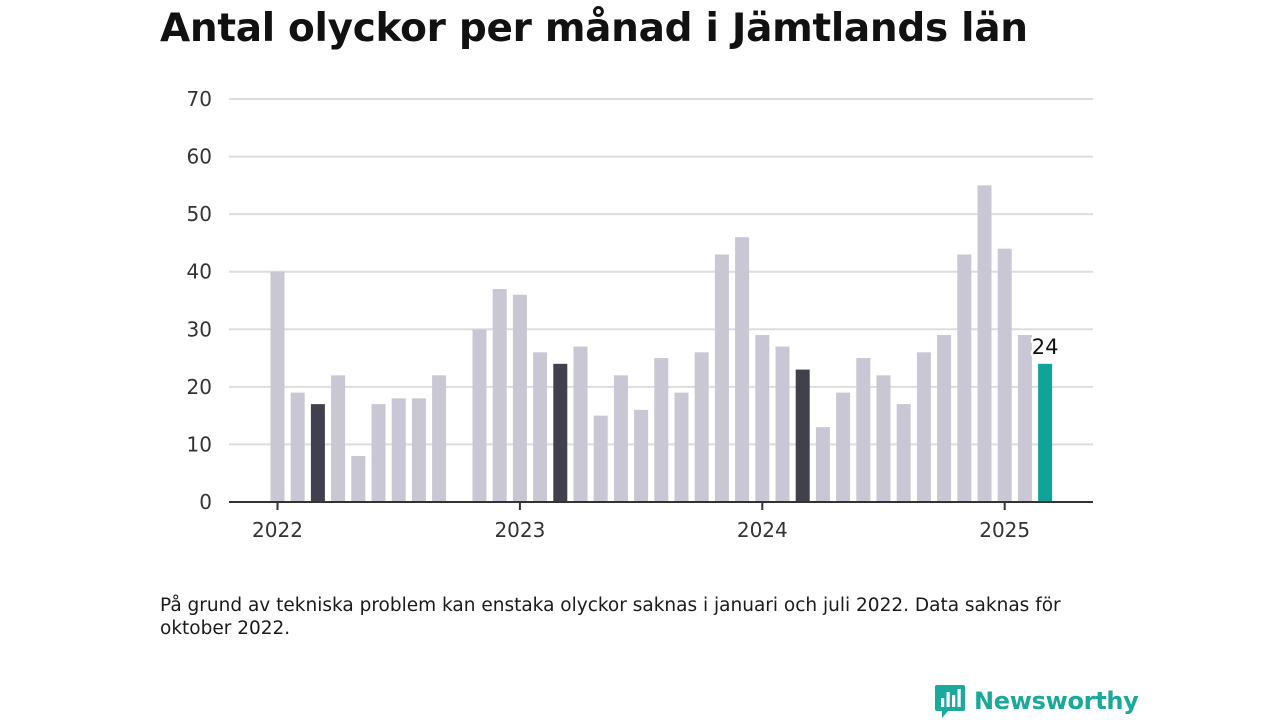 The image size is (1280, 720). Describe the element at coordinates (277, 530) in the screenshot. I see `x-tick-label: 2022` at that location.